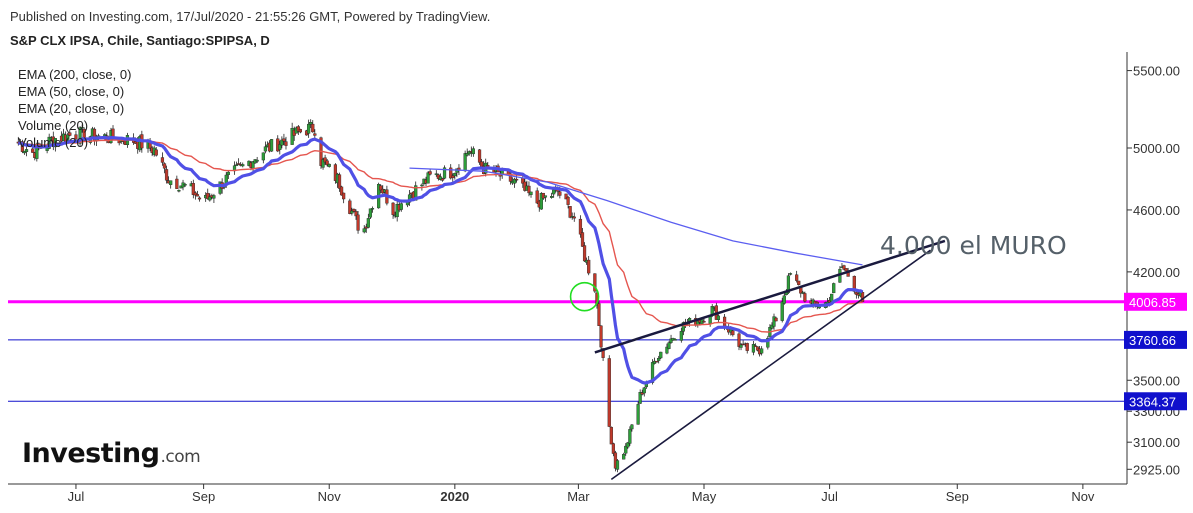 The height and width of the screenshot is (513, 1193). Describe the element at coordinates (140, 40) in the screenshot. I see `symbol-title: S&P CLX IPSA, Chile, Santiago:SPIPSA, D` at that location.